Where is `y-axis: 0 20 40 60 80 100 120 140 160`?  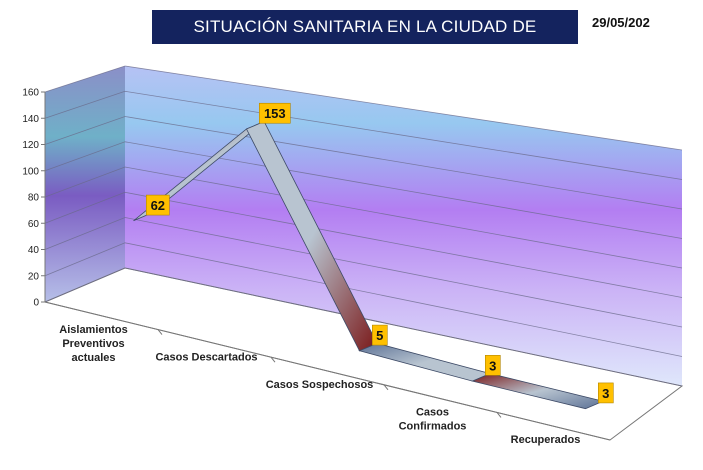
y-axis: 0 20 40 60 80 100 120 140 160 is located at coordinates (33, 198).